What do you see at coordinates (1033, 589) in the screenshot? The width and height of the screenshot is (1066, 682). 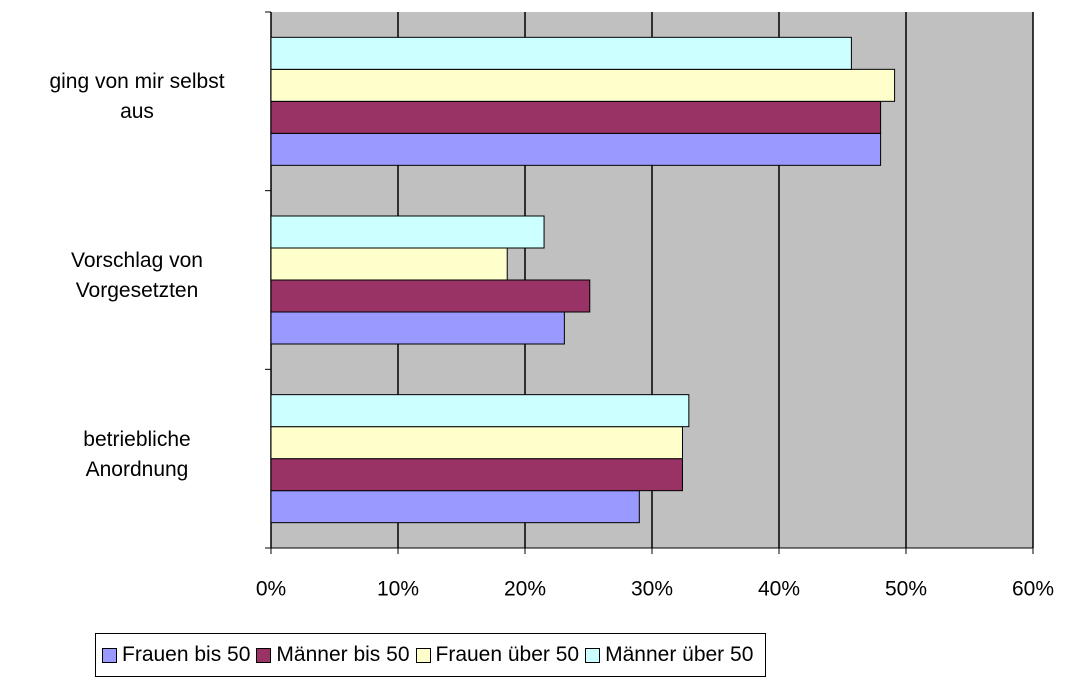 I see `x-tick-label: 60%` at bounding box center [1033, 589].